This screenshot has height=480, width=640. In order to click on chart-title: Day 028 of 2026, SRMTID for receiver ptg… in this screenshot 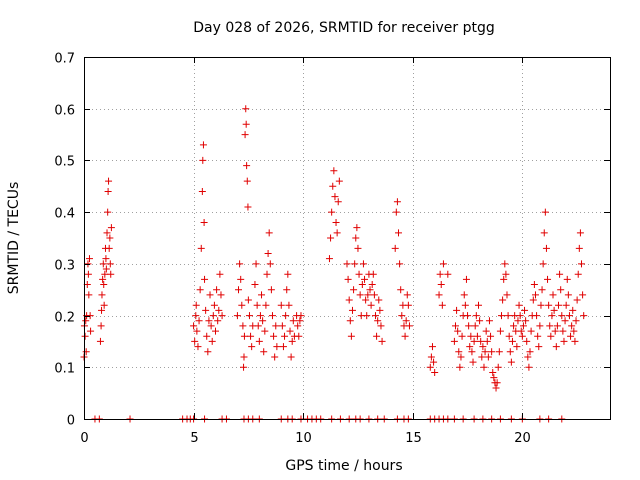, I will do `click(344, 28)`.